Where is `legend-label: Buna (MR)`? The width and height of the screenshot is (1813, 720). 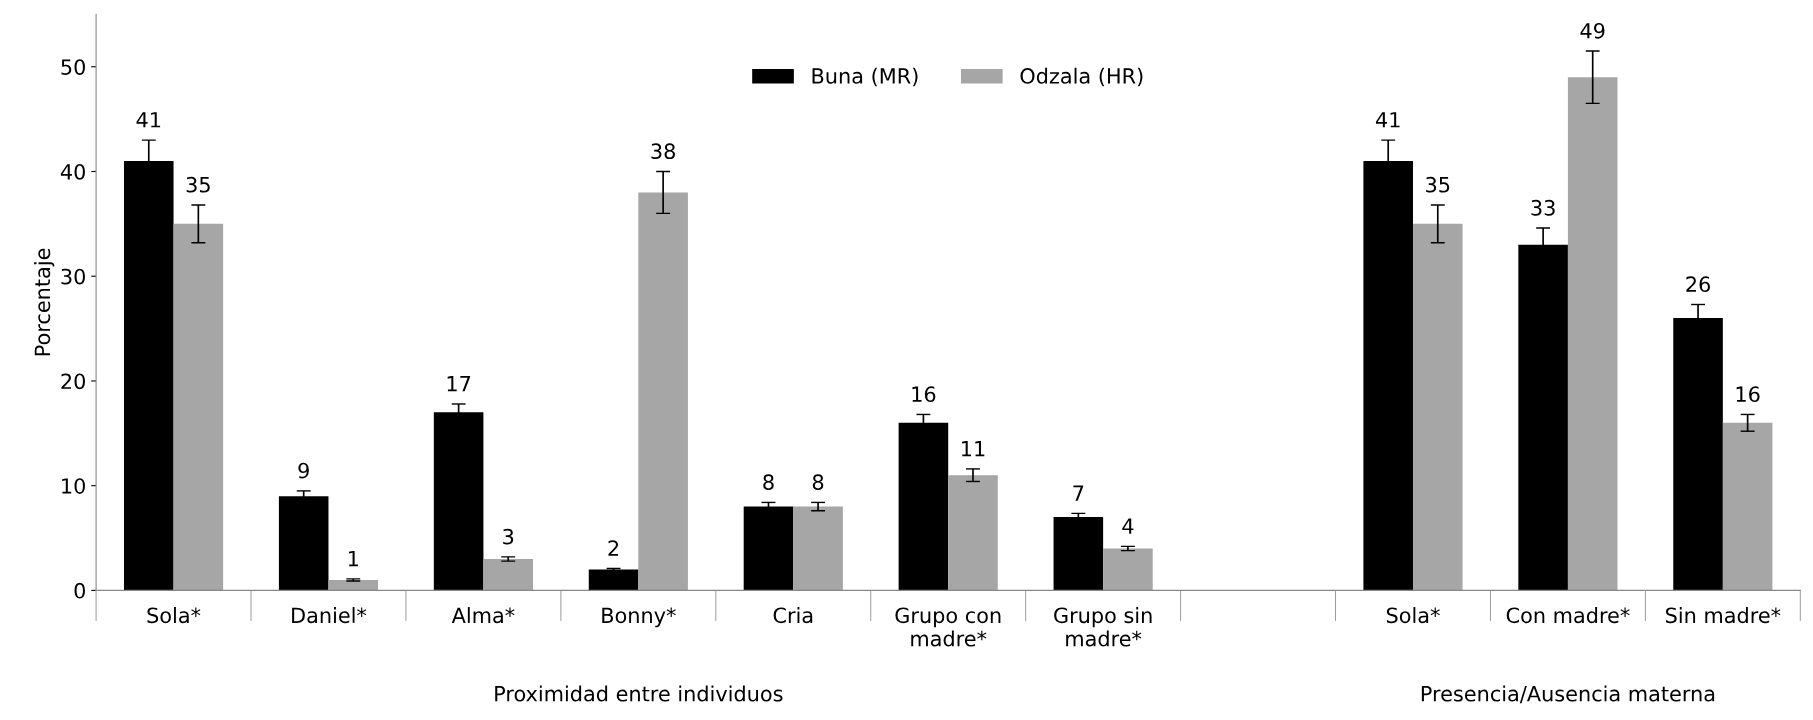
legend-label: Buna (MR) is located at coordinates (865, 77).